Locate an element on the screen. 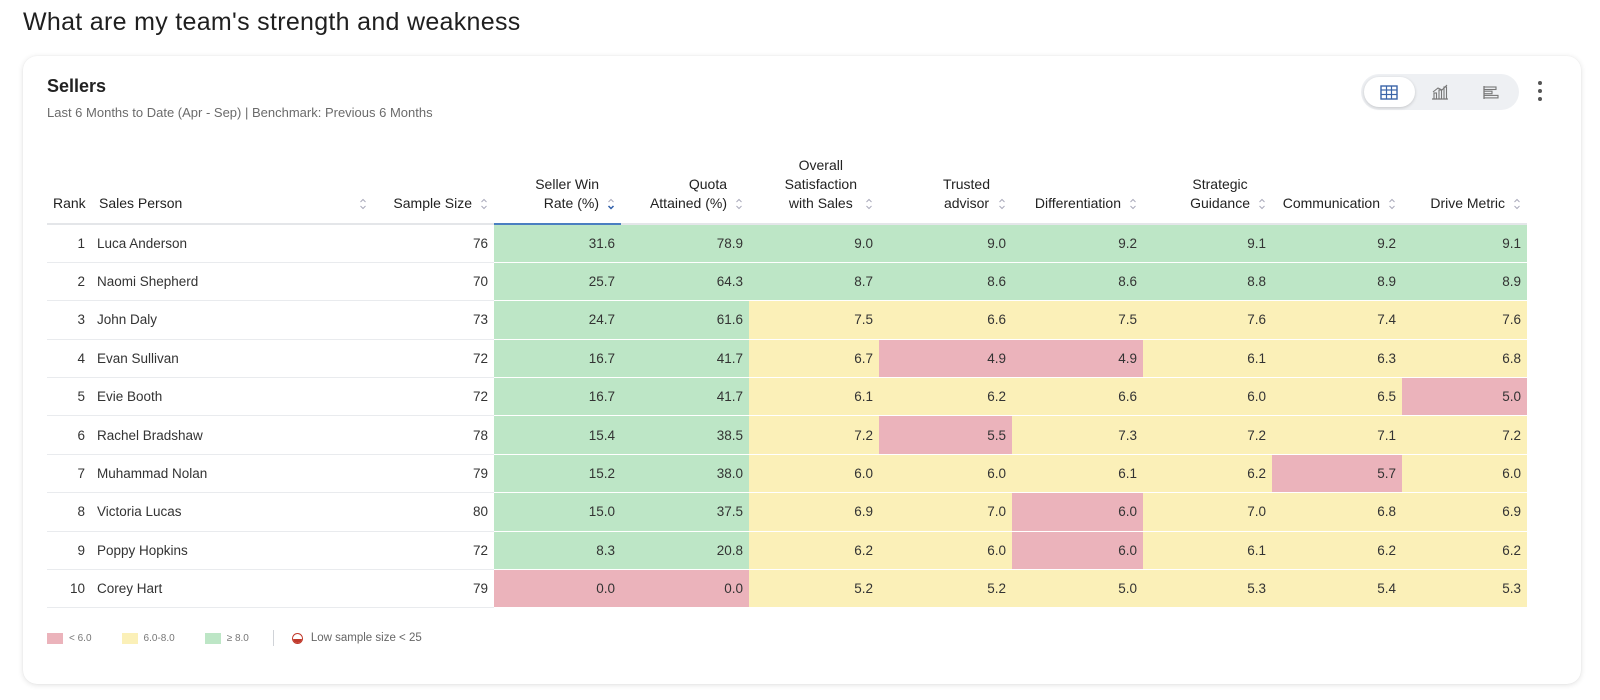 The height and width of the screenshot is (700, 1600). column-header-trusted-advisor: Trusted advisor is located at coordinates (945, 186).